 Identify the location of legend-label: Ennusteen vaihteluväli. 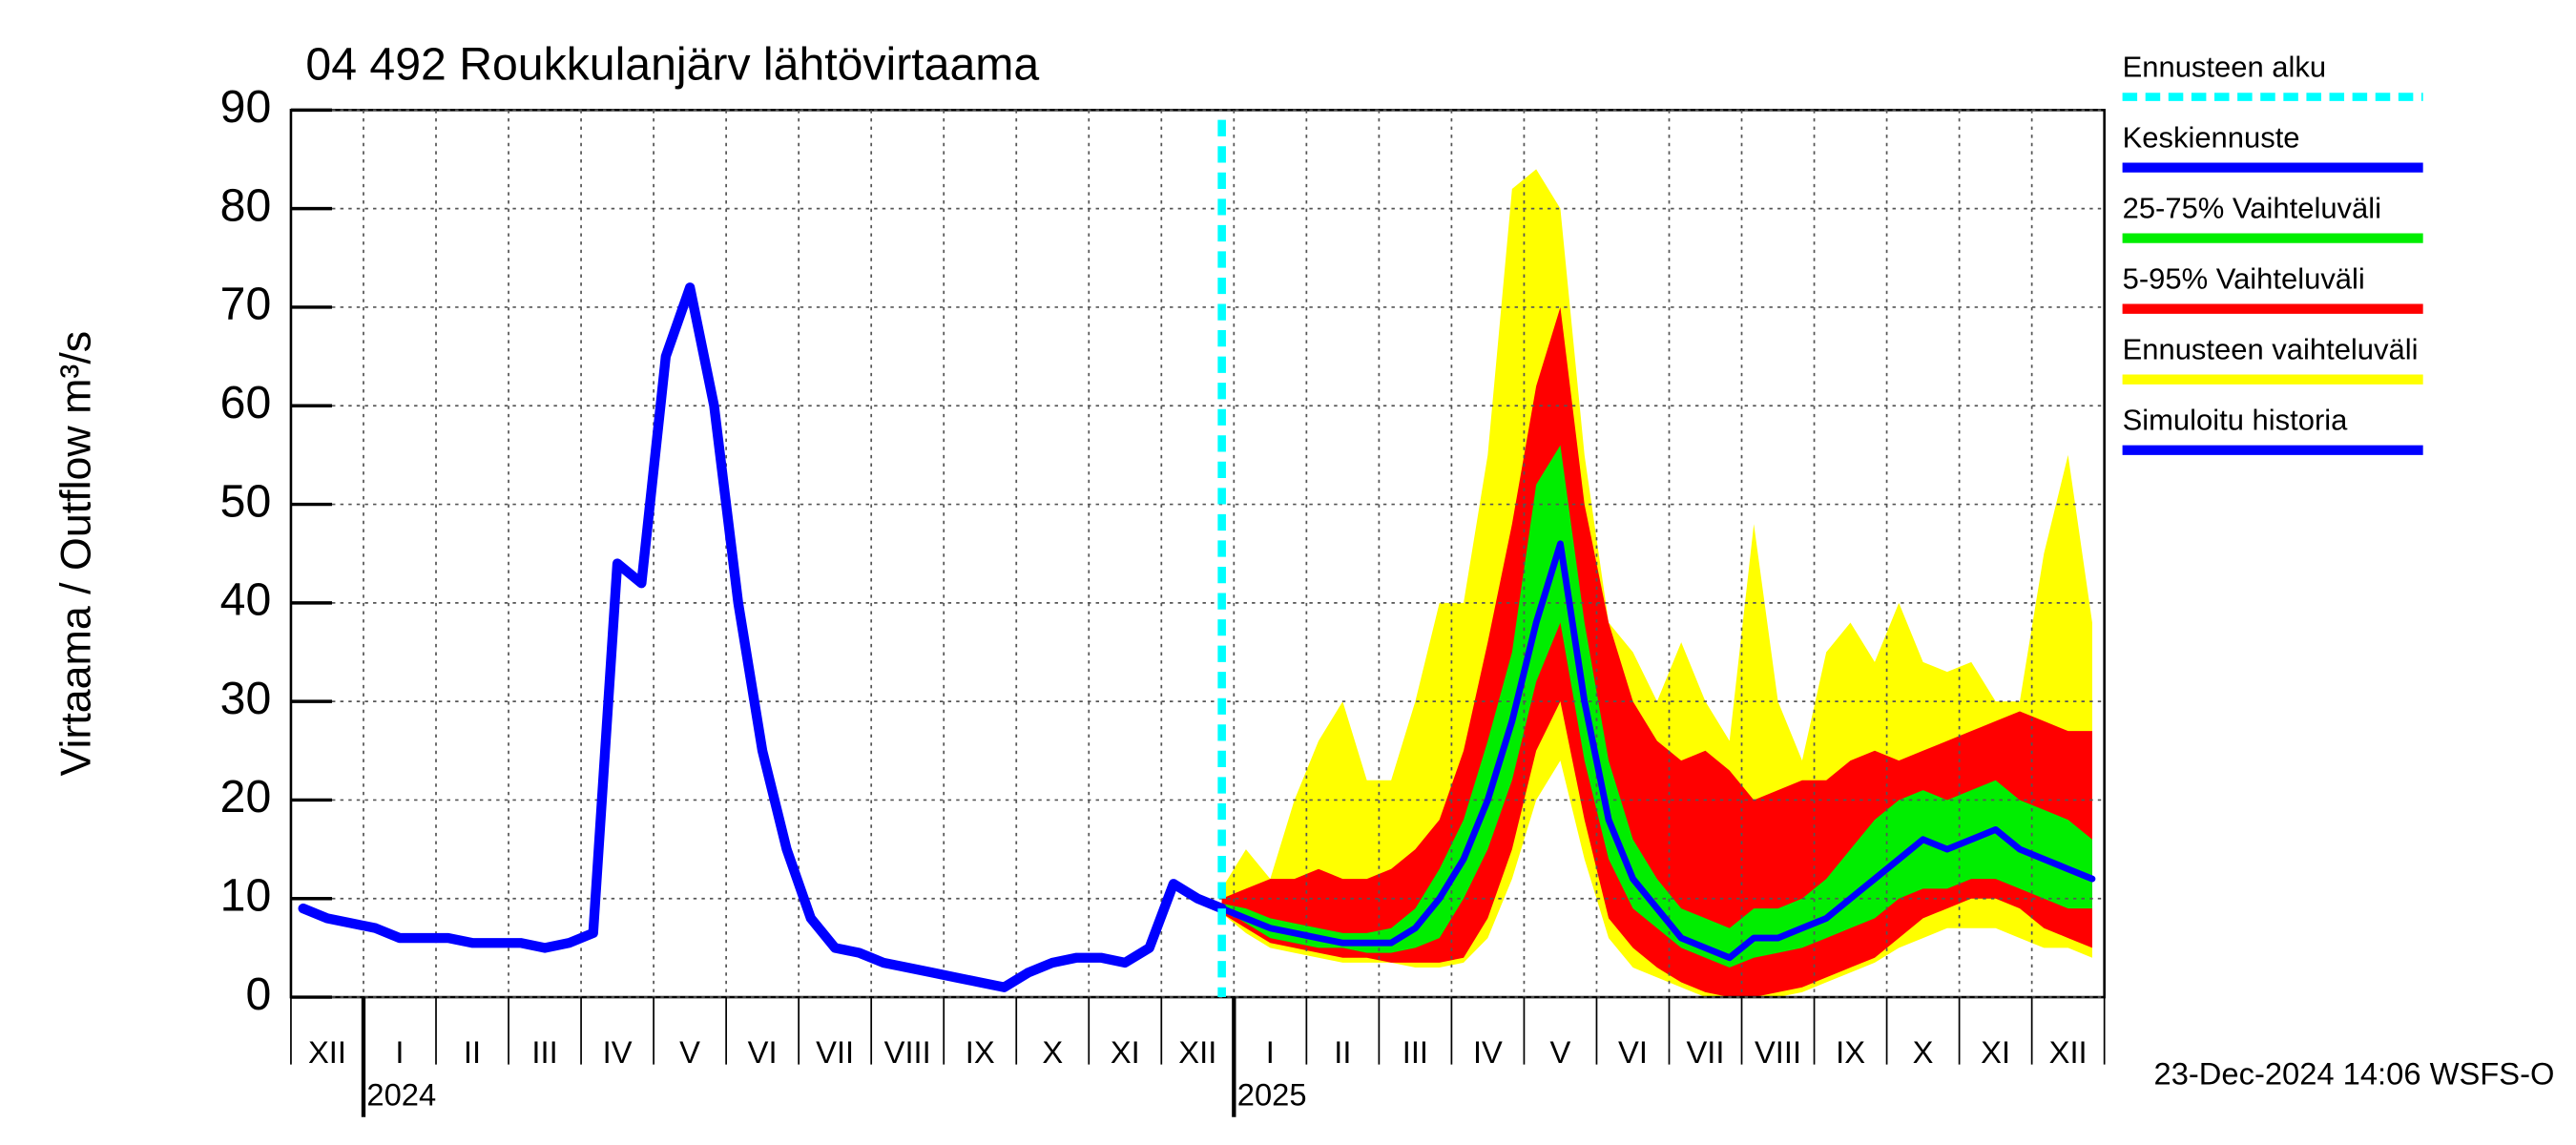
(2271, 350).